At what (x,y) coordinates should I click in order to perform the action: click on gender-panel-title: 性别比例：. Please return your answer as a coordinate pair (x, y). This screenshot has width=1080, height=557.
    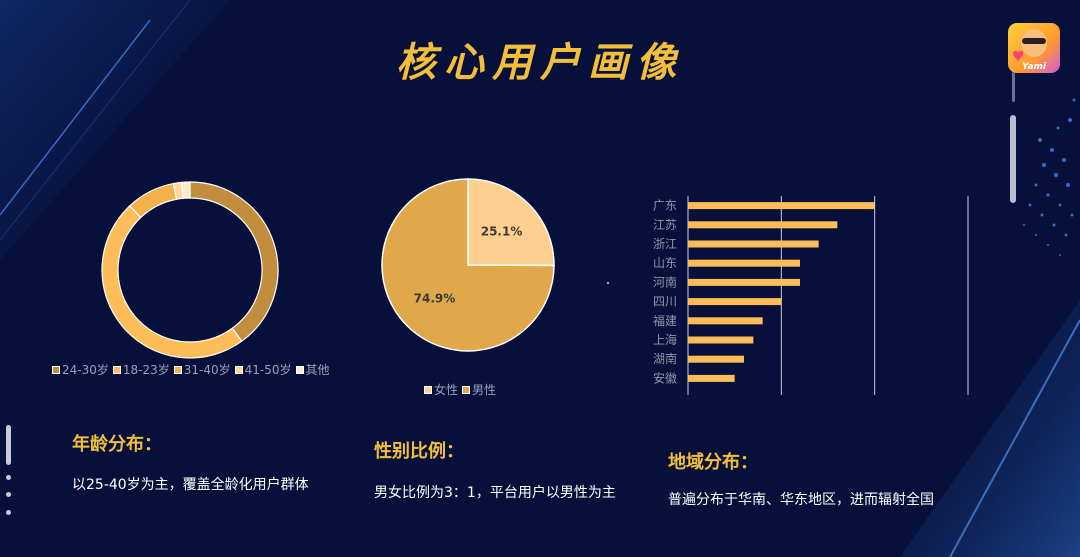
    Looking at the image, I should click on (419, 451).